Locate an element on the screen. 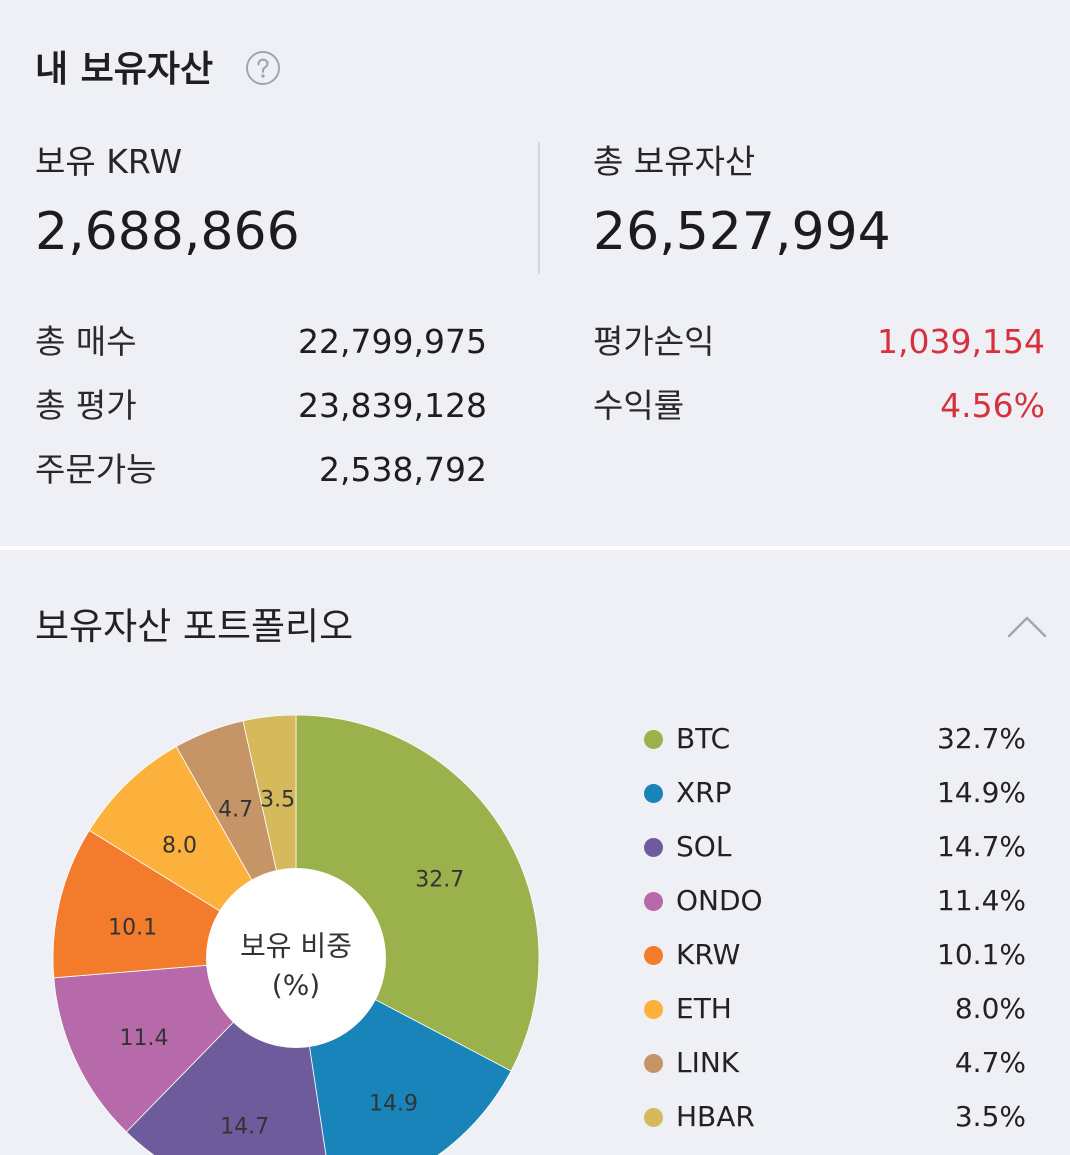 The width and height of the screenshot is (1070, 1155). legend-label-ondo: ONDO is located at coordinates (719, 900).